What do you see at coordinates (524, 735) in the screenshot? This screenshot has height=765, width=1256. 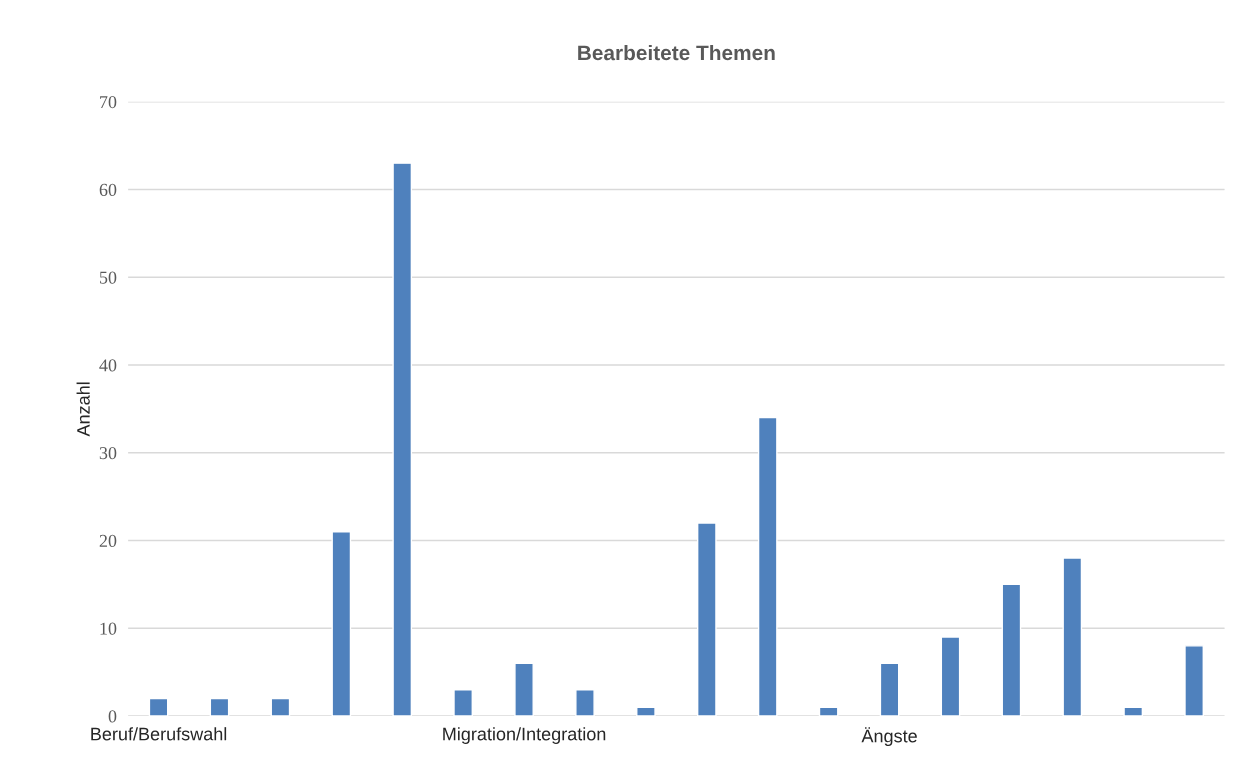 I see `x-tick-label: Migration/Integration` at bounding box center [524, 735].